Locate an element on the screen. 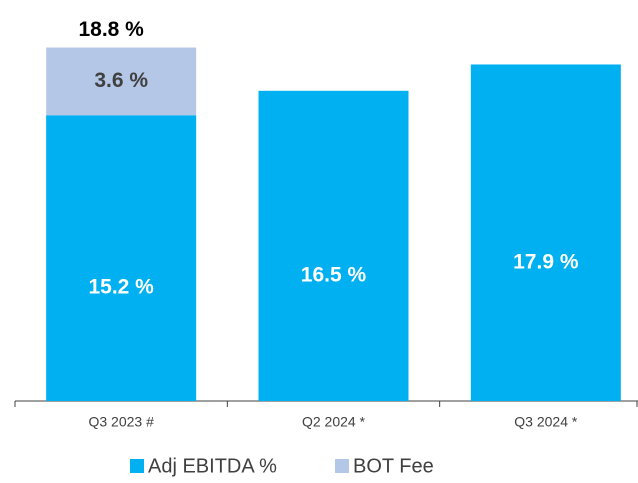 The height and width of the screenshot is (483, 638). legend-label: Adj EBITDA % is located at coordinates (212, 466).